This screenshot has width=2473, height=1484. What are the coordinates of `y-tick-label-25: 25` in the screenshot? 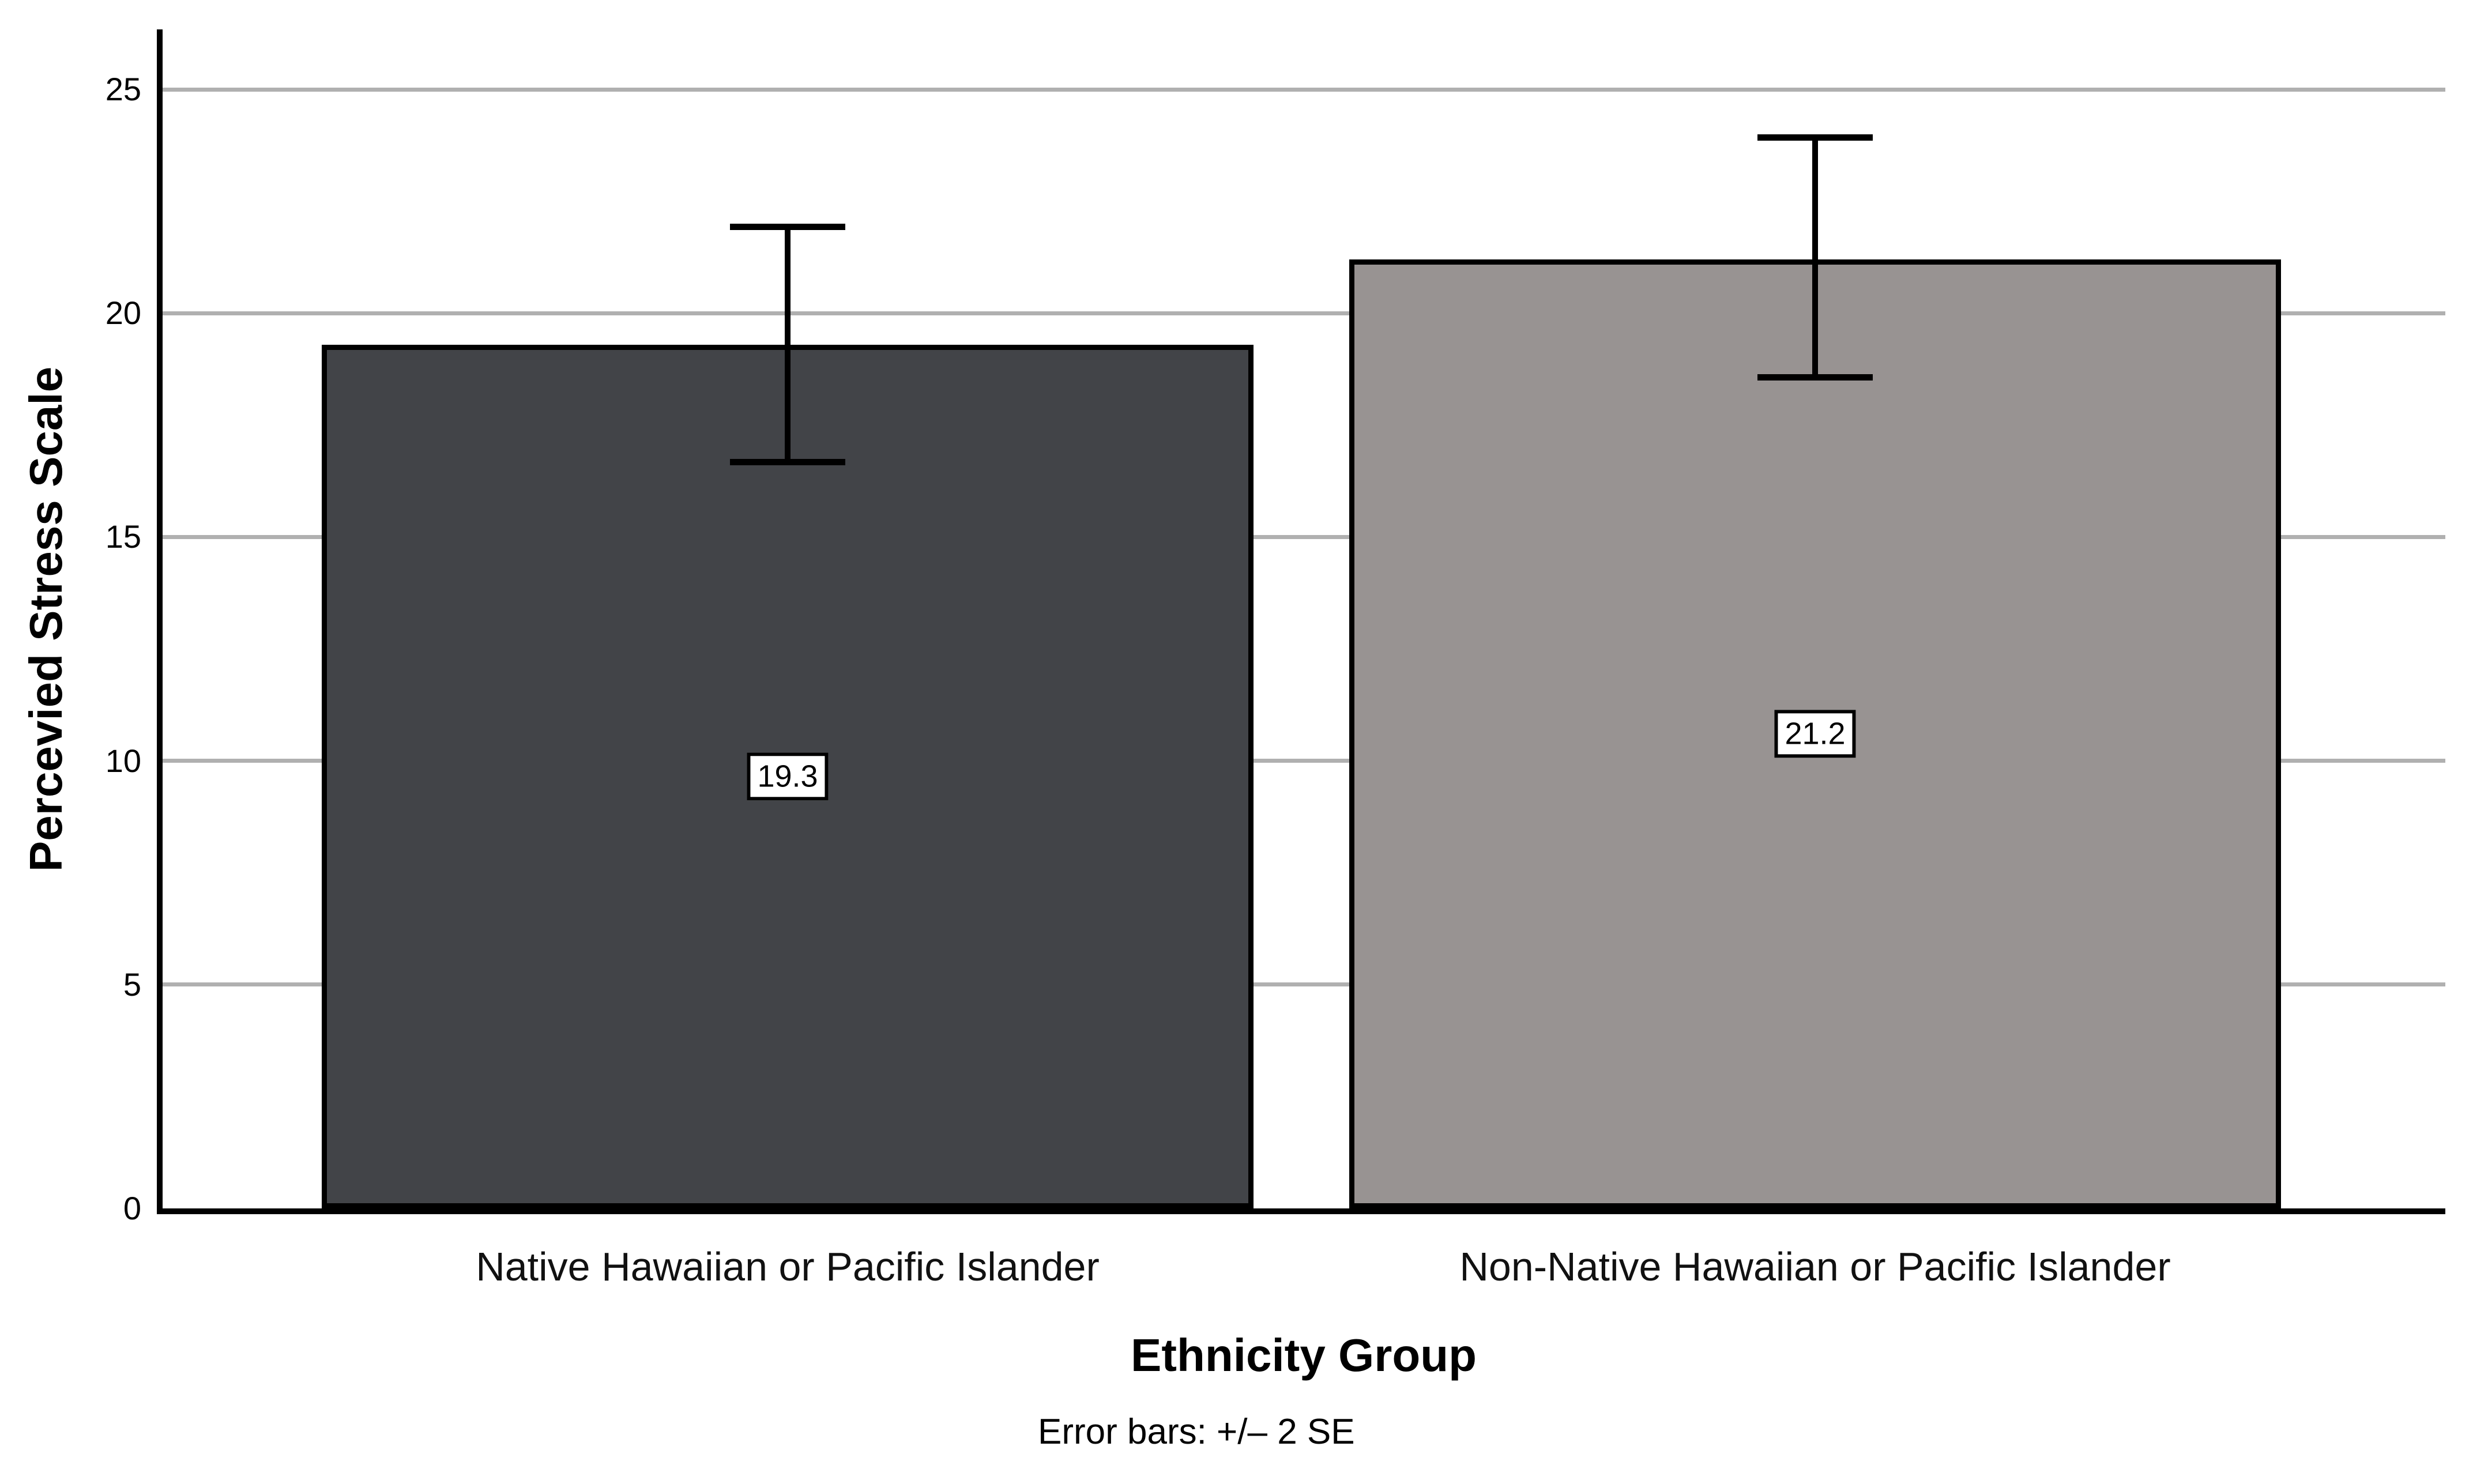 It's located at (123, 89).